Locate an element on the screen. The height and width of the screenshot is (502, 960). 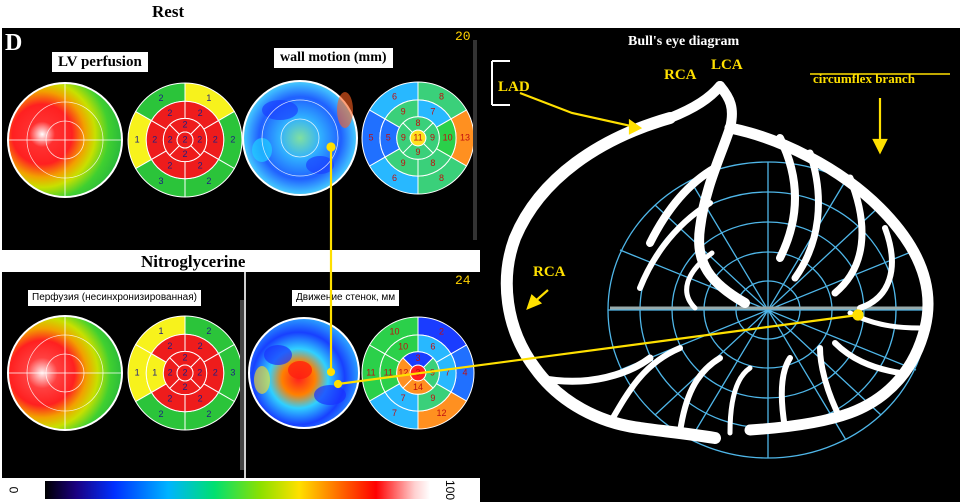
rest-perf-outer-value: 3 is located at coordinates (161, 181).